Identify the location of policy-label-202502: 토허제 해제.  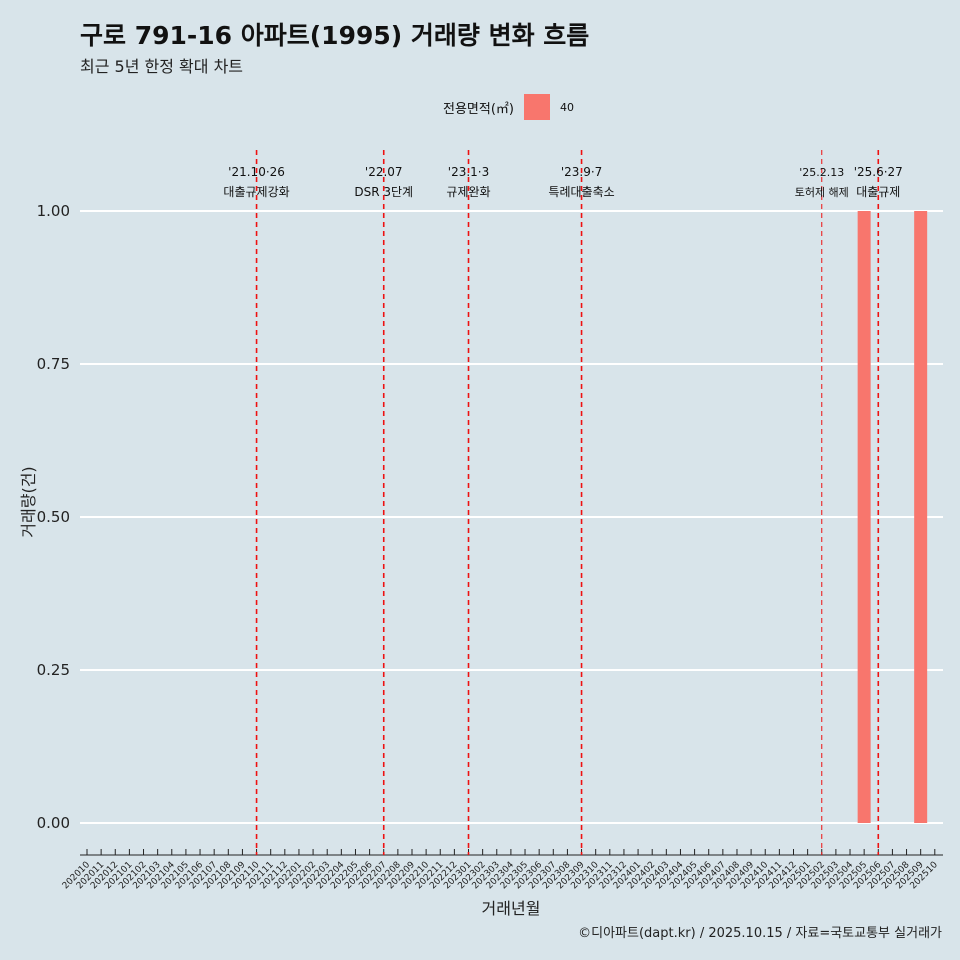
(822, 192).